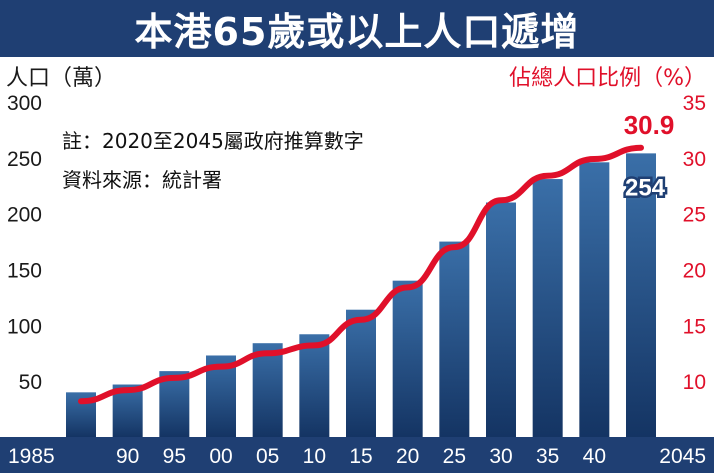  I want to click on left-tick-150: 150, so click(24, 271).